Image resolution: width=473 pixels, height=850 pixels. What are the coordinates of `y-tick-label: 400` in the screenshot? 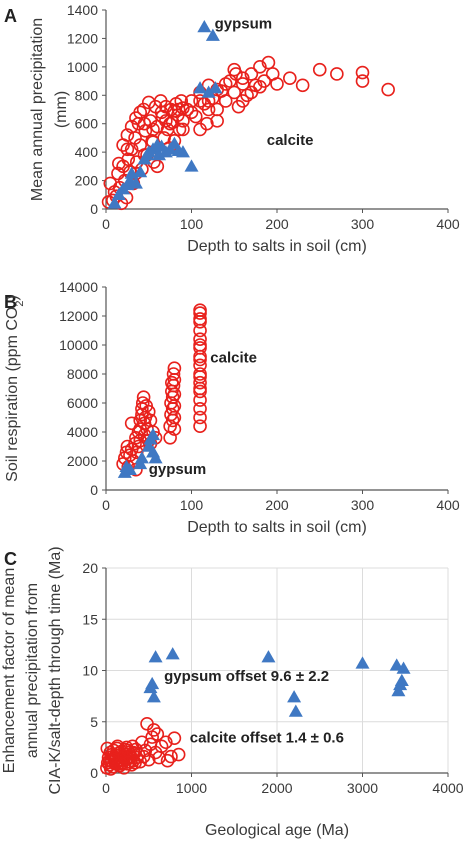 It's located at (87, 152).